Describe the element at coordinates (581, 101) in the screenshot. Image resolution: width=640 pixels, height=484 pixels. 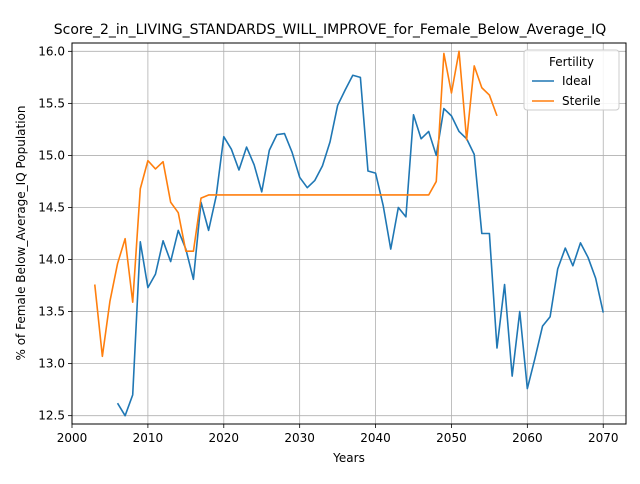
I see `legend-label: Sterile` at that location.